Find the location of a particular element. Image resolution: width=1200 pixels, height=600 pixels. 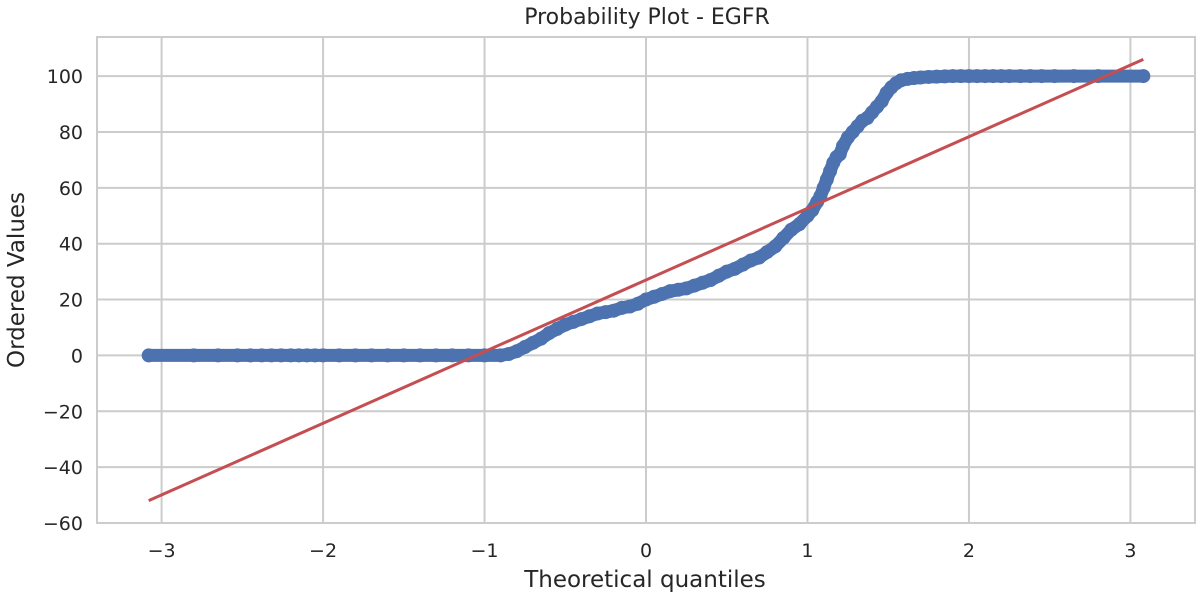

y-tick-label: −20 is located at coordinates (63, 412).